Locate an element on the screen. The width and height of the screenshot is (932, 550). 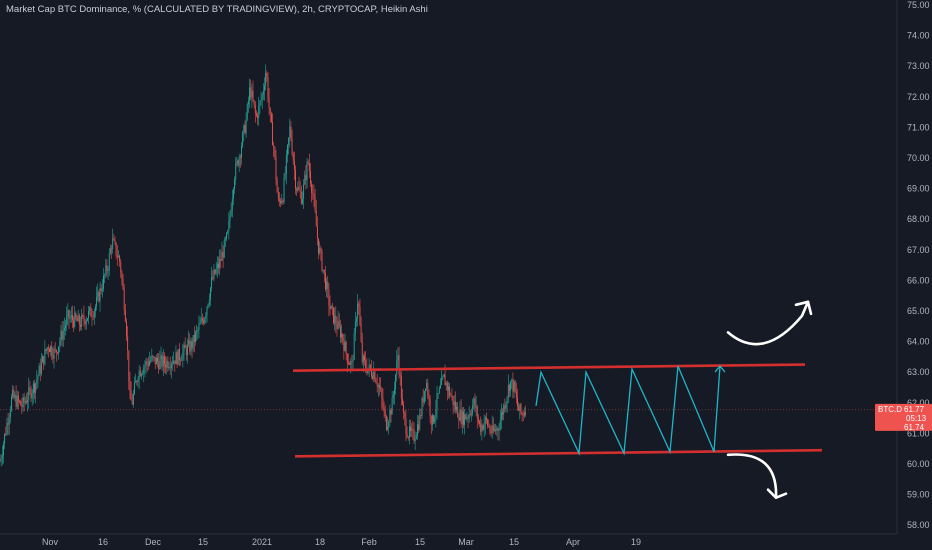
price-tick-label: 64.00 is located at coordinates (918, 342).